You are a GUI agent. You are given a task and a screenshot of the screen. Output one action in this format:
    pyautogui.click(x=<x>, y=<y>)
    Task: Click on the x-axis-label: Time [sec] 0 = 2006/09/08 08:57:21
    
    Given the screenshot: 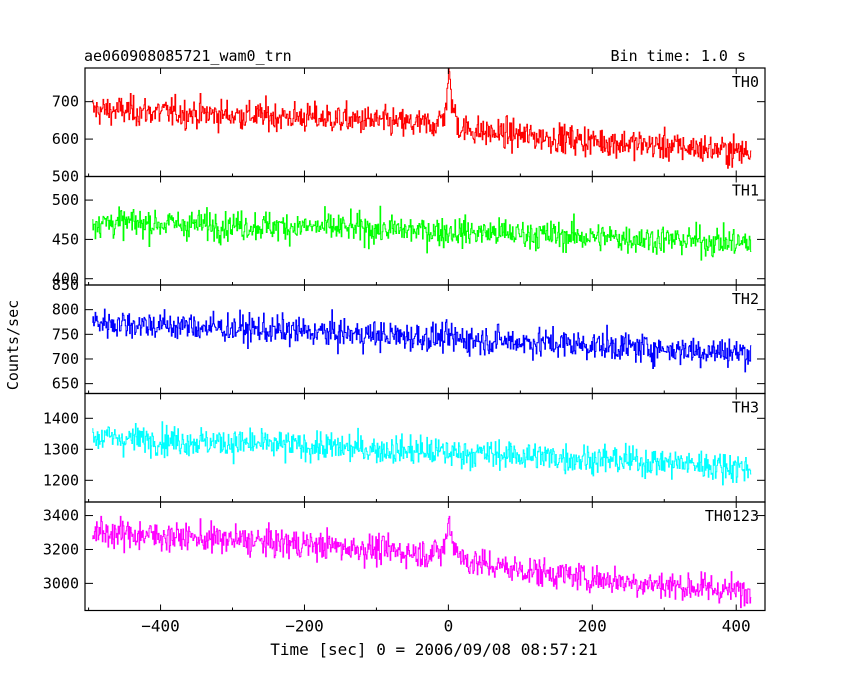 What is the action you would take?
    pyautogui.click(x=434, y=649)
    